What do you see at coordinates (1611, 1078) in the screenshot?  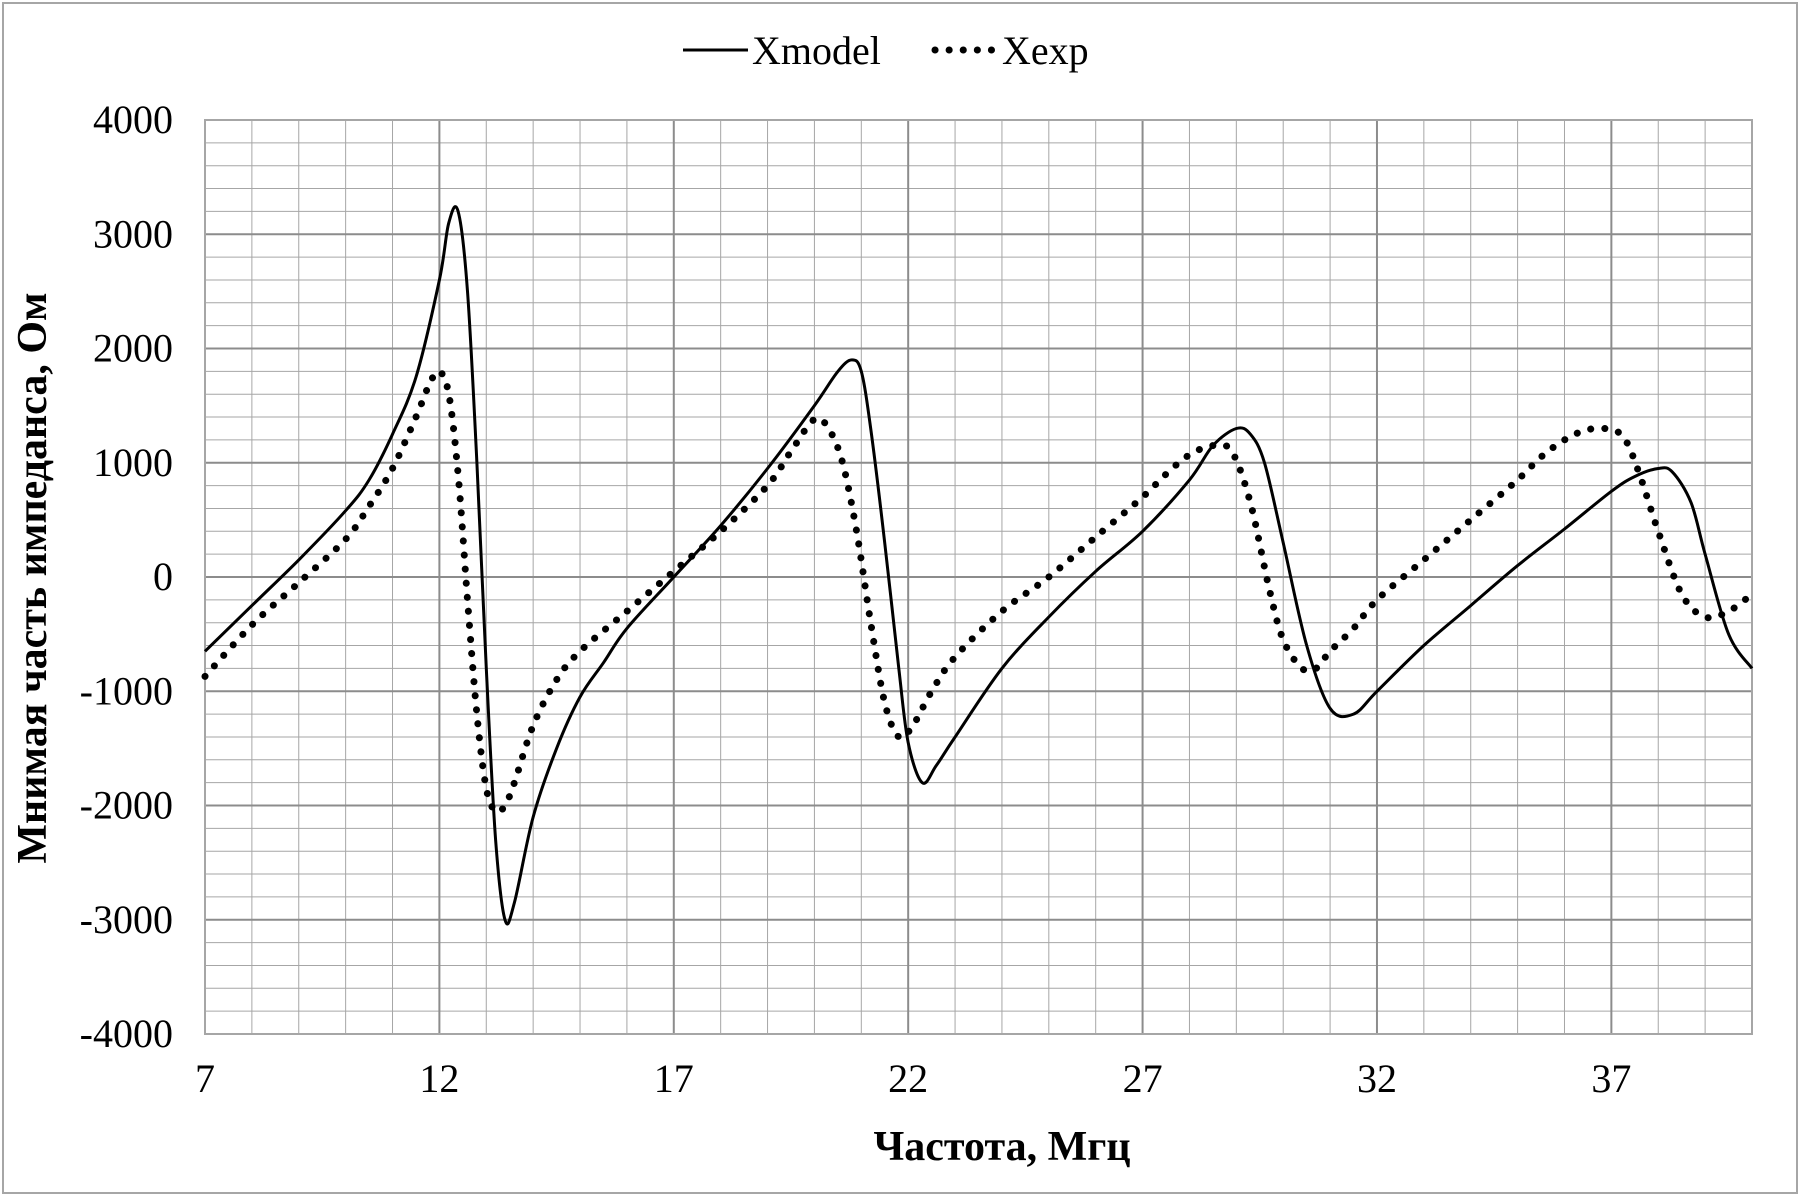 I see `x-tick-label: 37` at bounding box center [1611, 1078].